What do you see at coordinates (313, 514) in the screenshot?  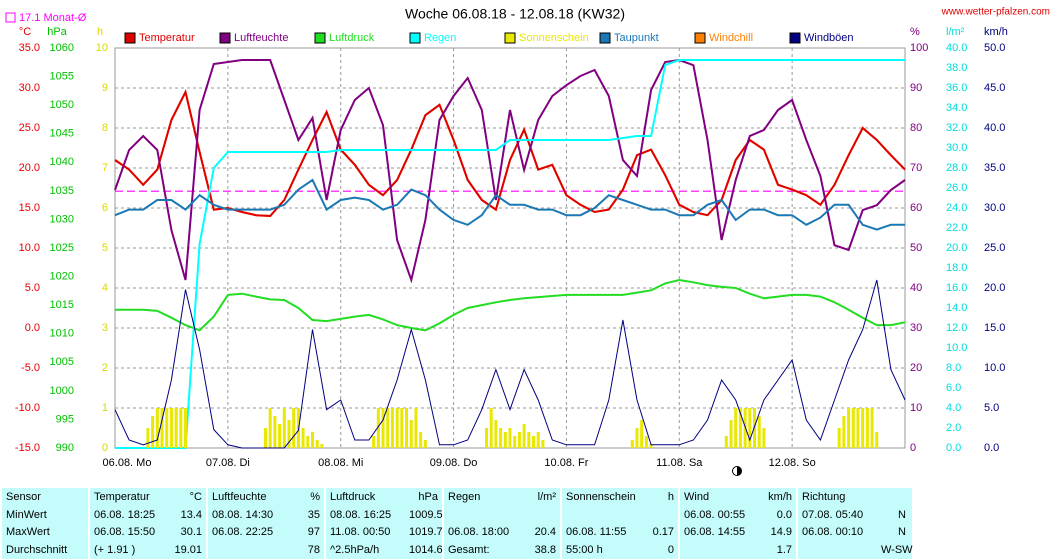 I see `table-cell: 35` at bounding box center [313, 514].